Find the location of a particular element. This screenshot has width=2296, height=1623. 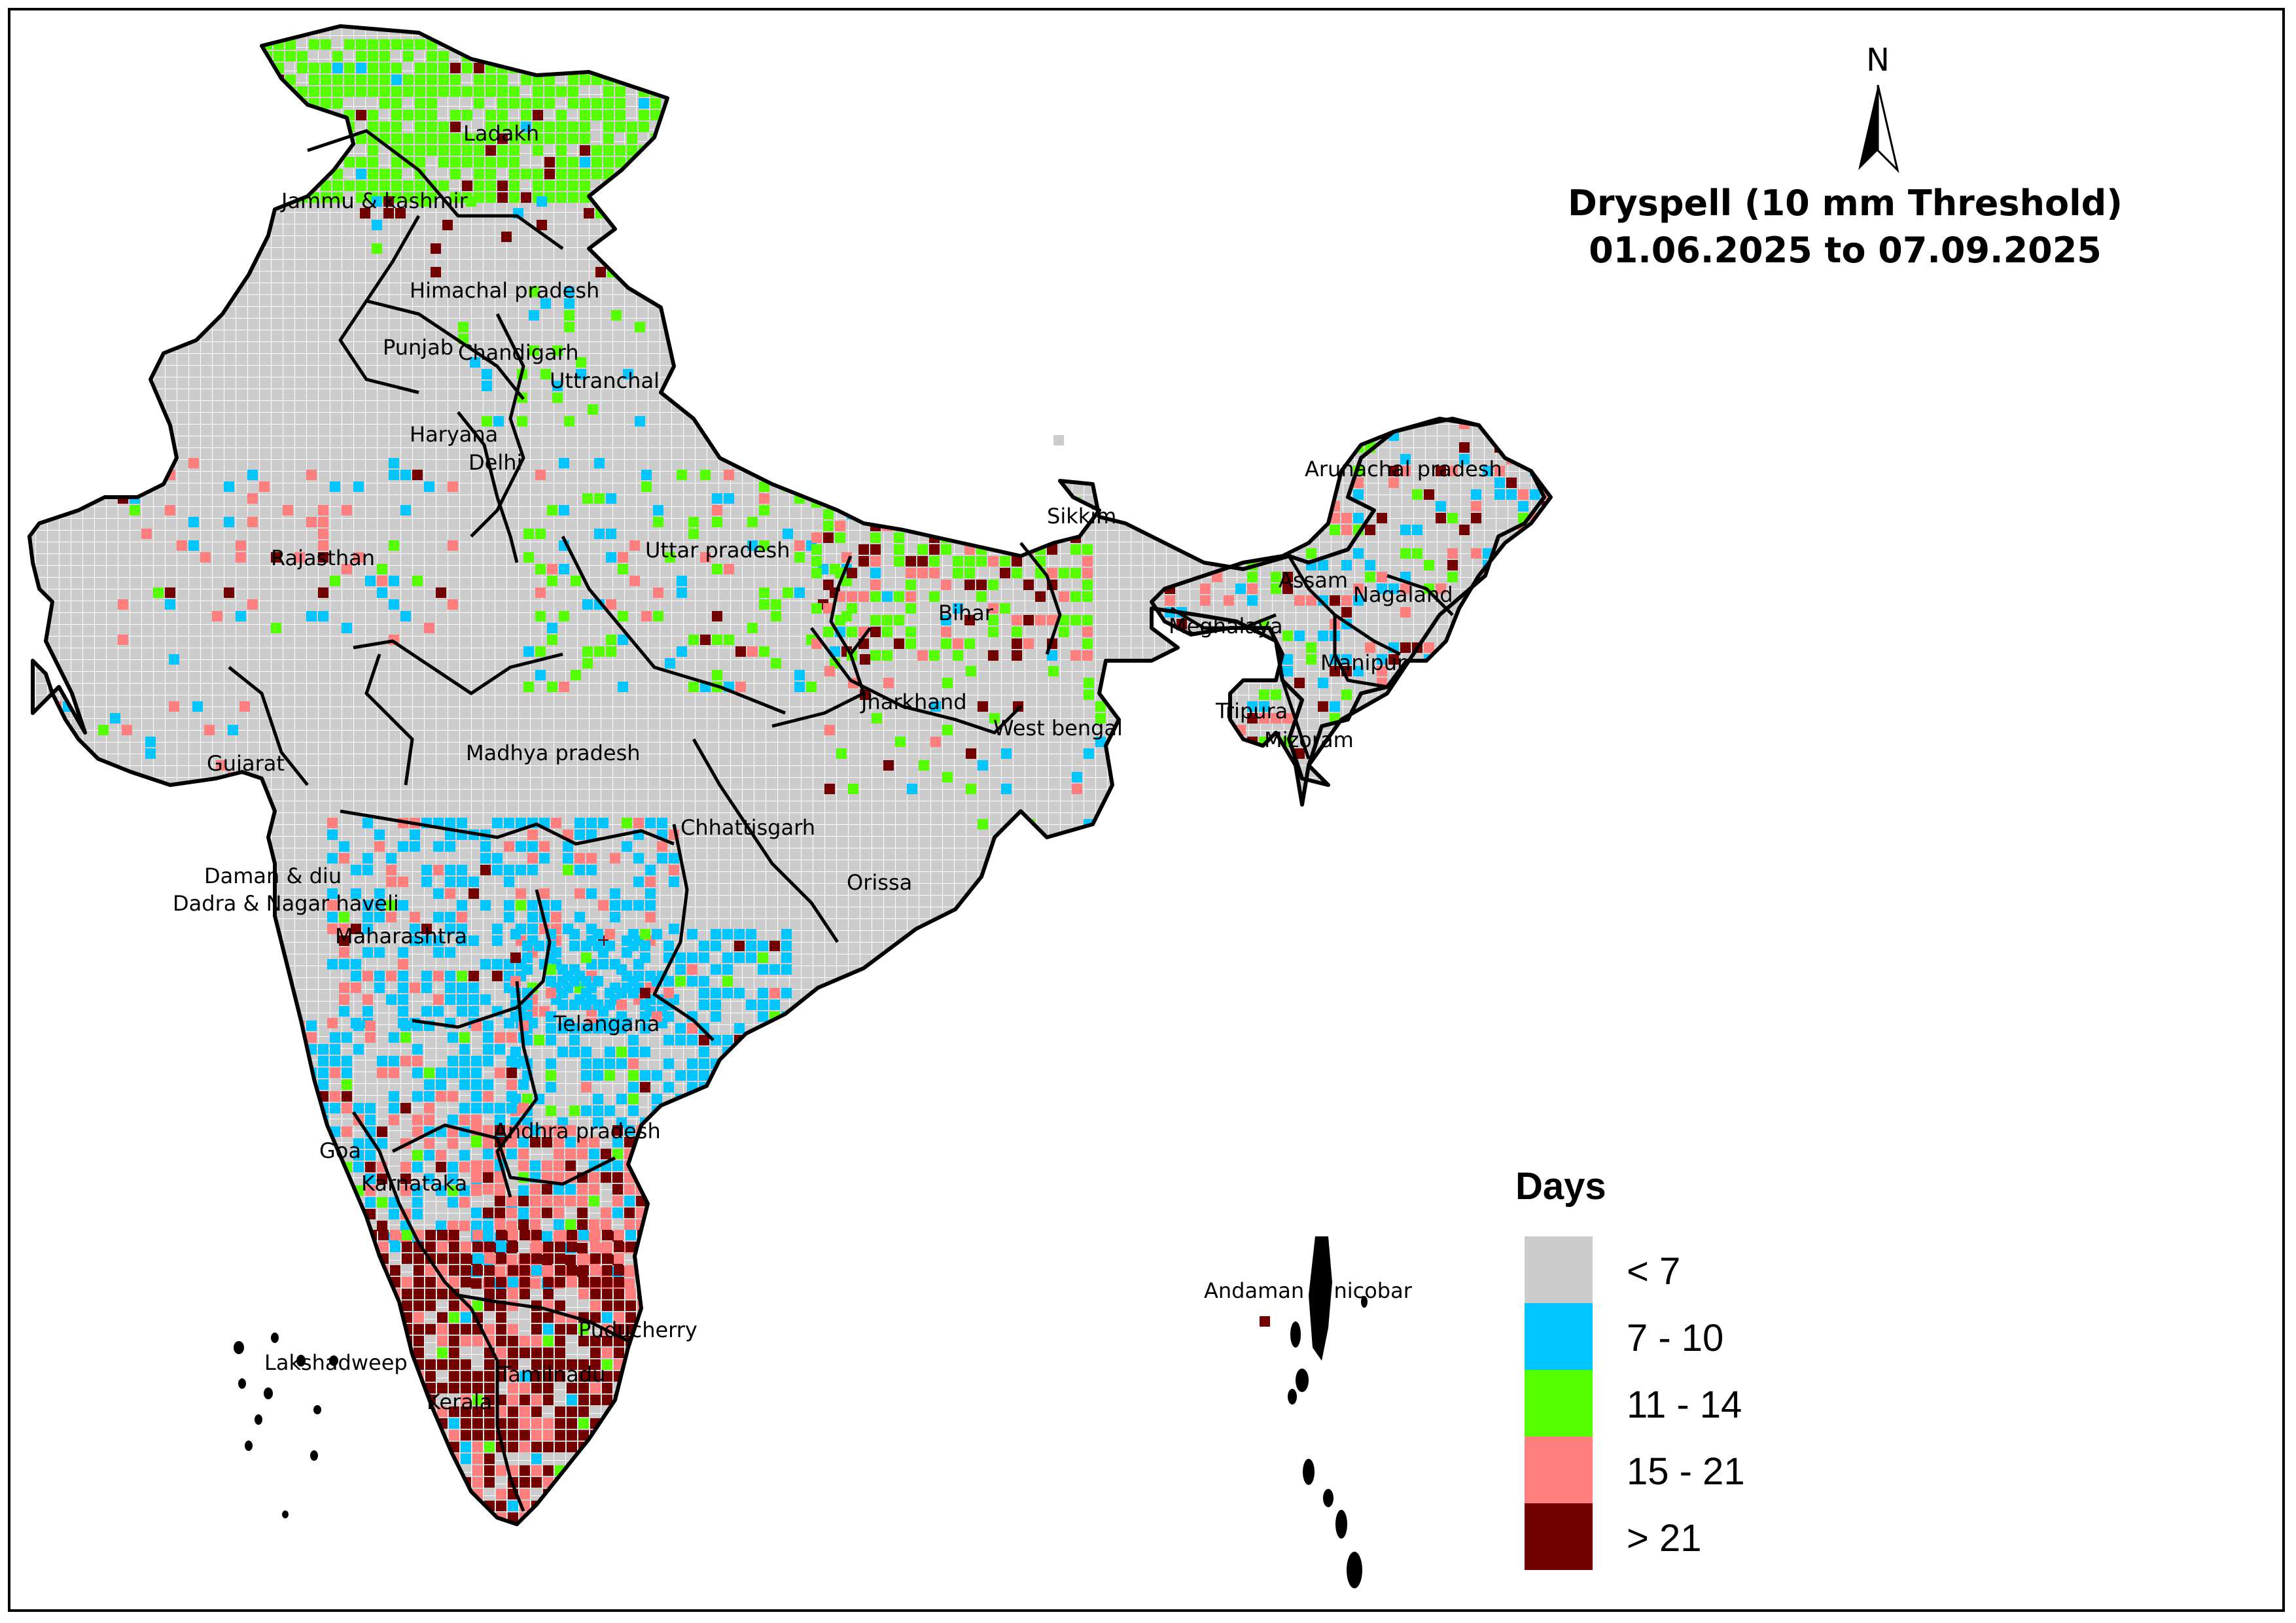

legend-label: 11 - 14 is located at coordinates (1684, 1405).